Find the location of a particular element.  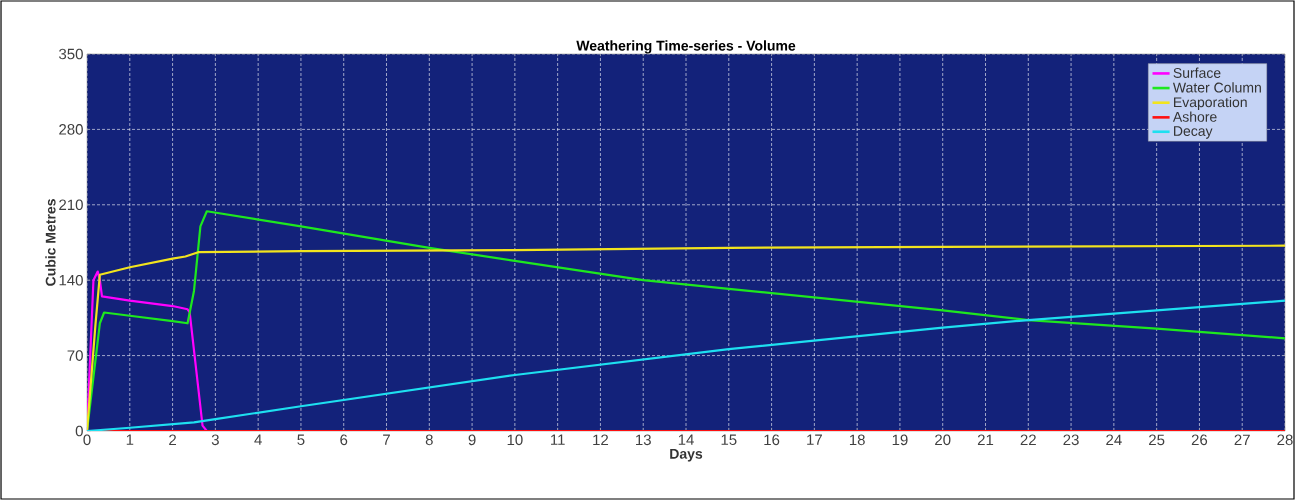

x-tick-label: 2 is located at coordinates (173, 439).